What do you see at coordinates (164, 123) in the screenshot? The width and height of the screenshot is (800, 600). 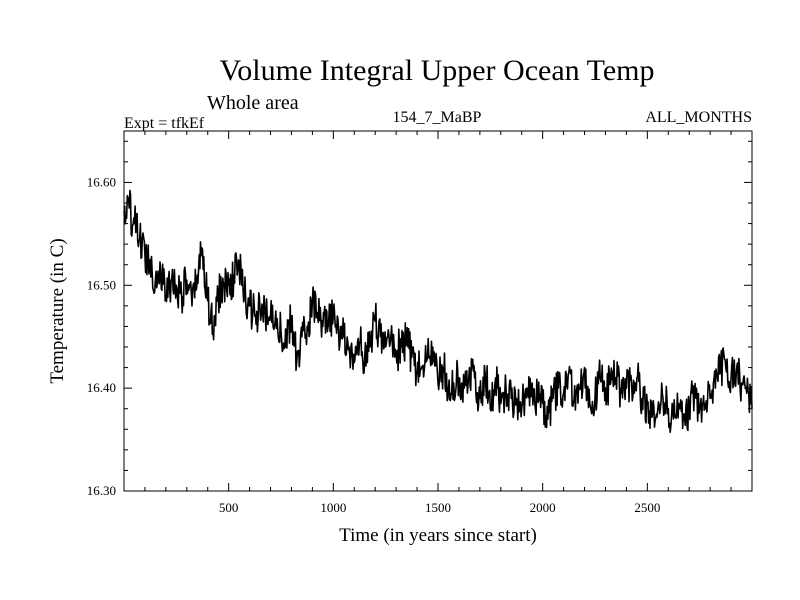 I see `experiment-label: Expt = tfkEf` at bounding box center [164, 123].